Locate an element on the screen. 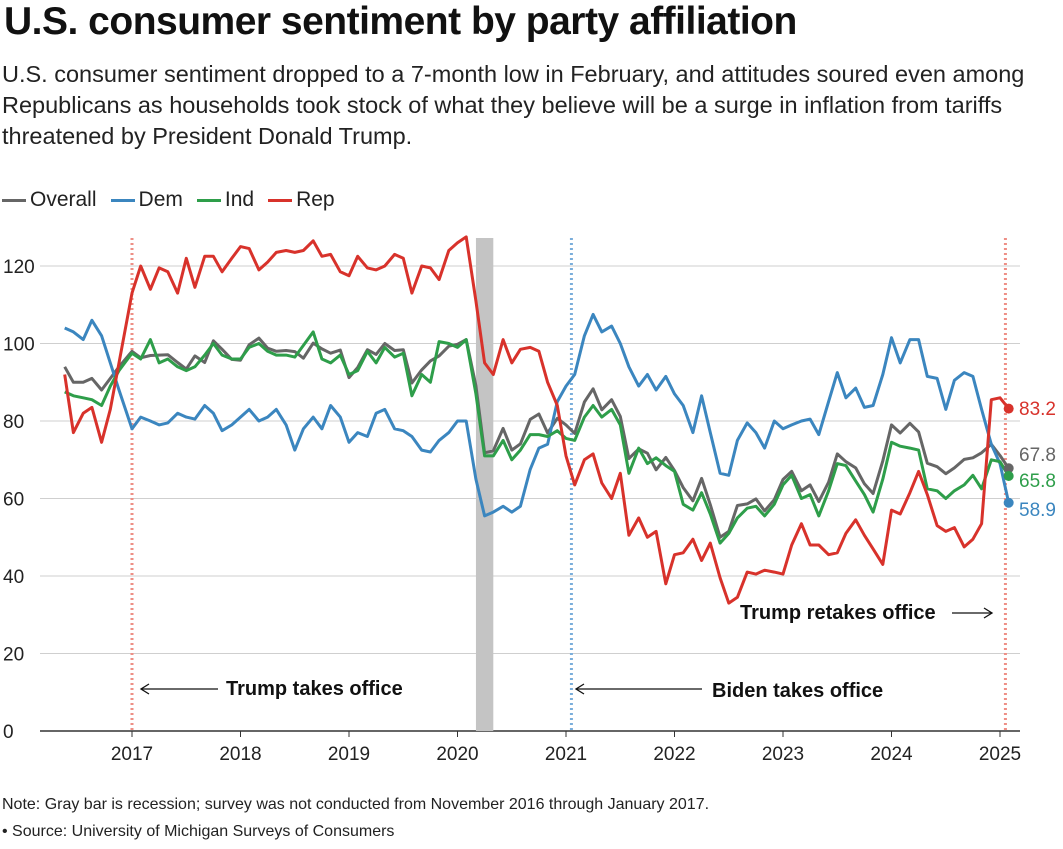 The height and width of the screenshot is (849, 1063). end-label-overall: 67.8 is located at coordinates (1037, 455).